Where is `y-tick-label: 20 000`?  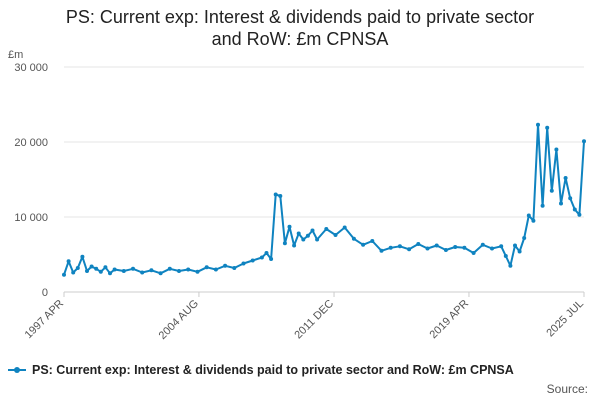
y-tick-label: 20 000 is located at coordinates (31, 143).